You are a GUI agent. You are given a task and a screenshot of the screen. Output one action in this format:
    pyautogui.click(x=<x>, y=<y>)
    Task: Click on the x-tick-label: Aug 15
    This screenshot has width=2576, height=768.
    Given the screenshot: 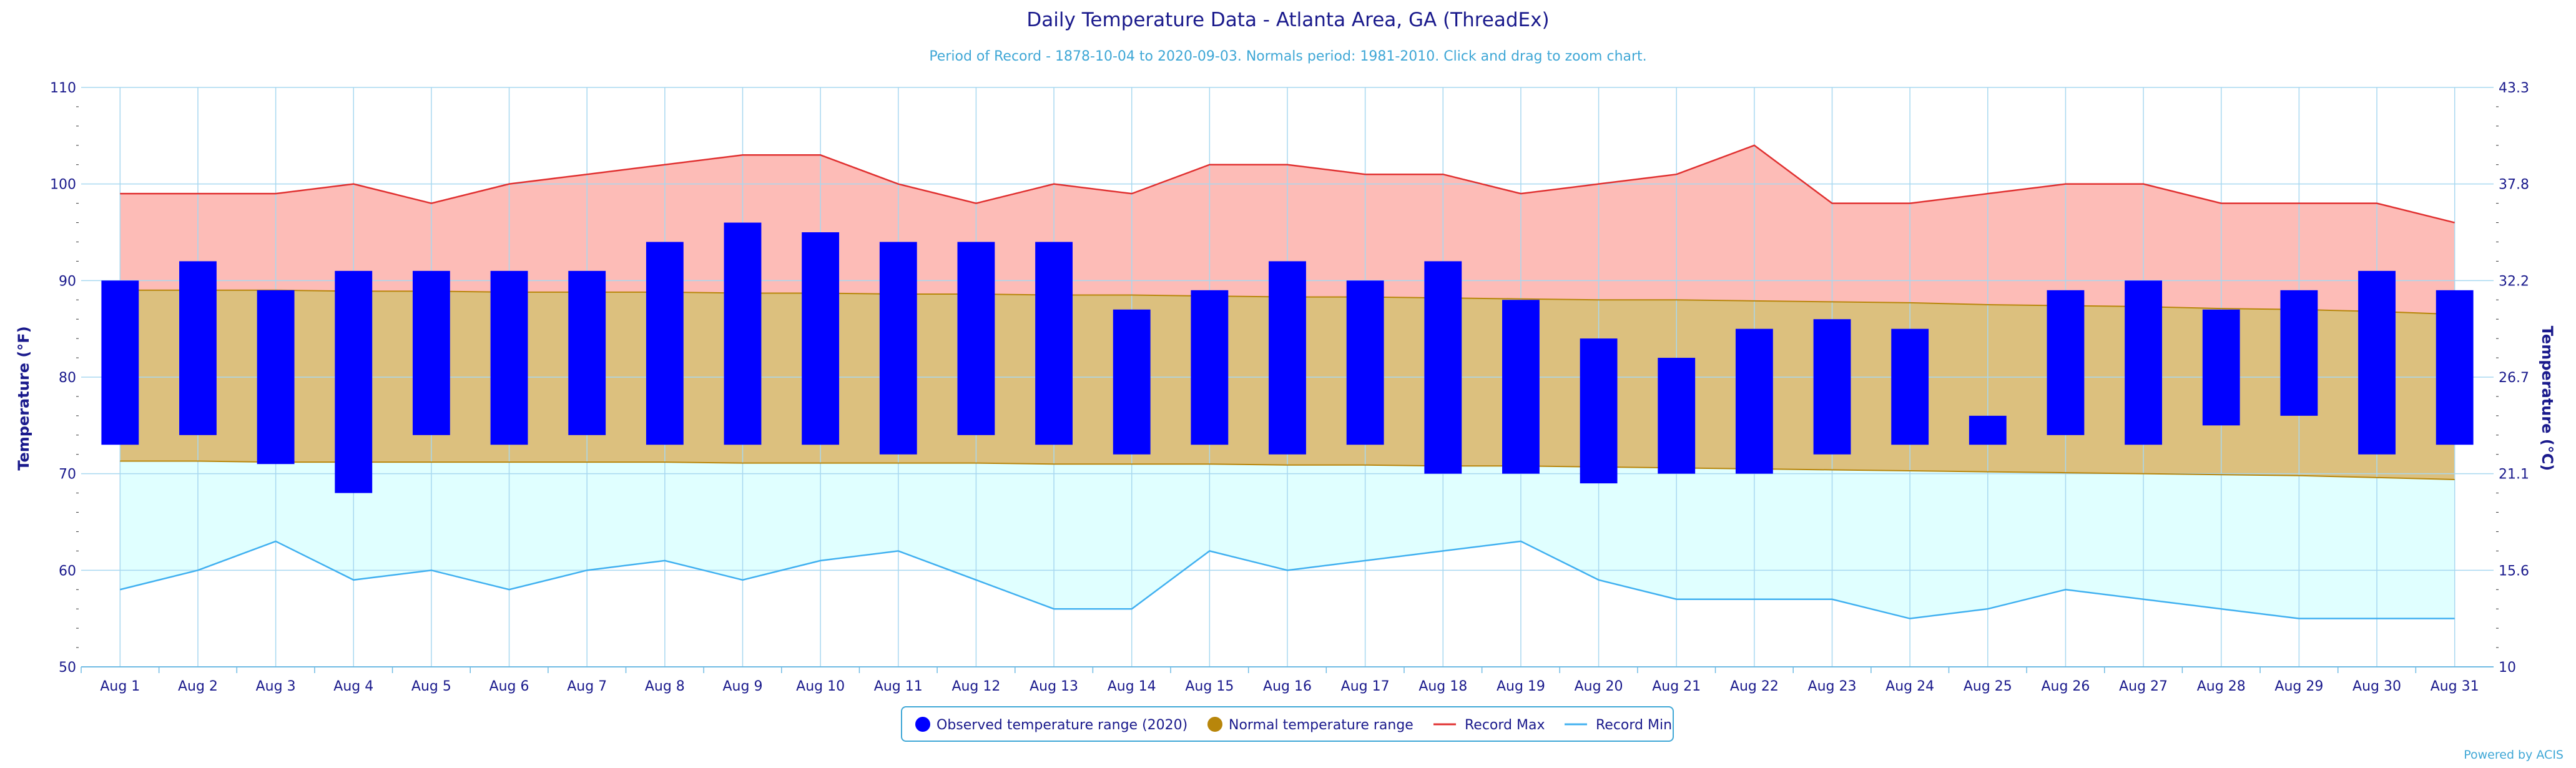 What is the action you would take?
    pyautogui.click(x=1209, y=686)
    